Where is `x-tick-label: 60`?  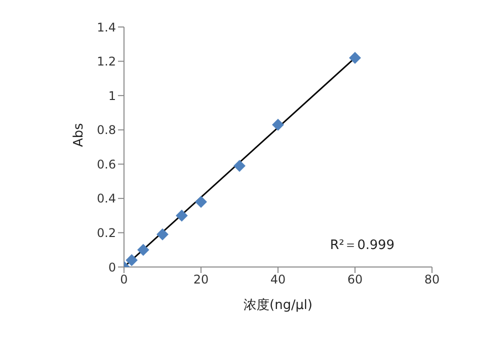 x-tick-label: 60 is located at coordinates (355, 279).